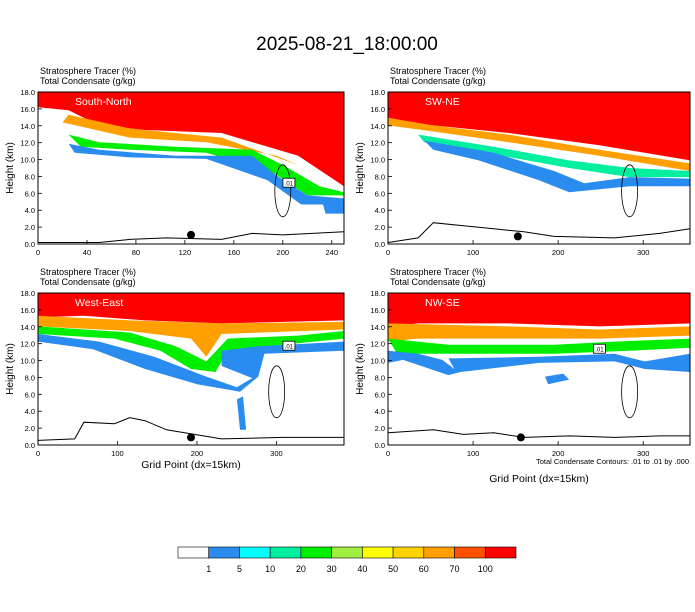  I want to click on colorbar-label: 20, so click(301, 569).